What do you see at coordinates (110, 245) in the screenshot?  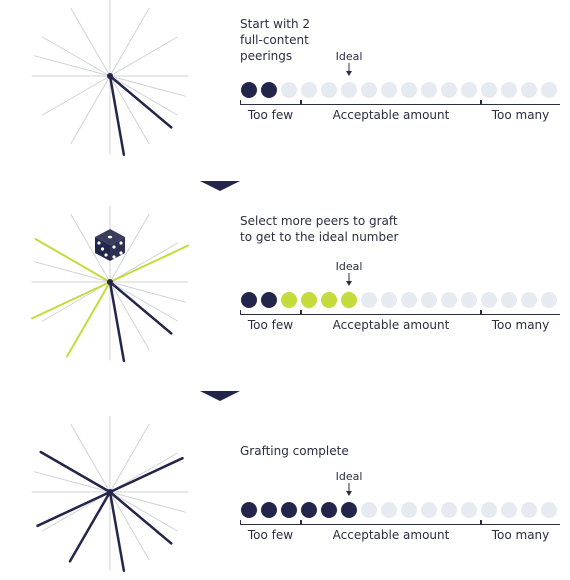 I see `dice-icon` at bounding box center [110, 245].